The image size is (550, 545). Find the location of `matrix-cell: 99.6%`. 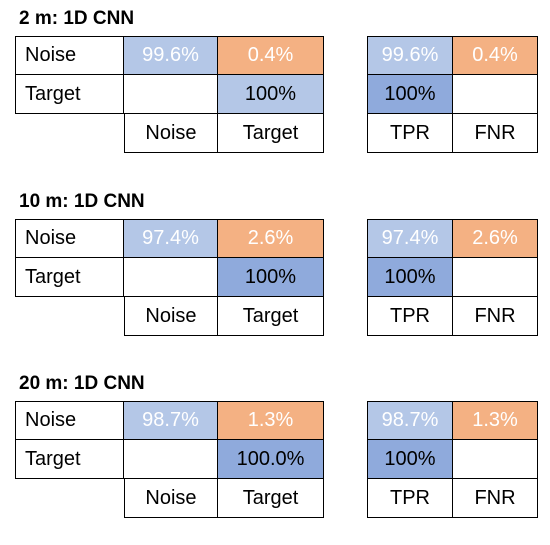

matrix-cell: 99.6% is located at coordinates (171, 55).